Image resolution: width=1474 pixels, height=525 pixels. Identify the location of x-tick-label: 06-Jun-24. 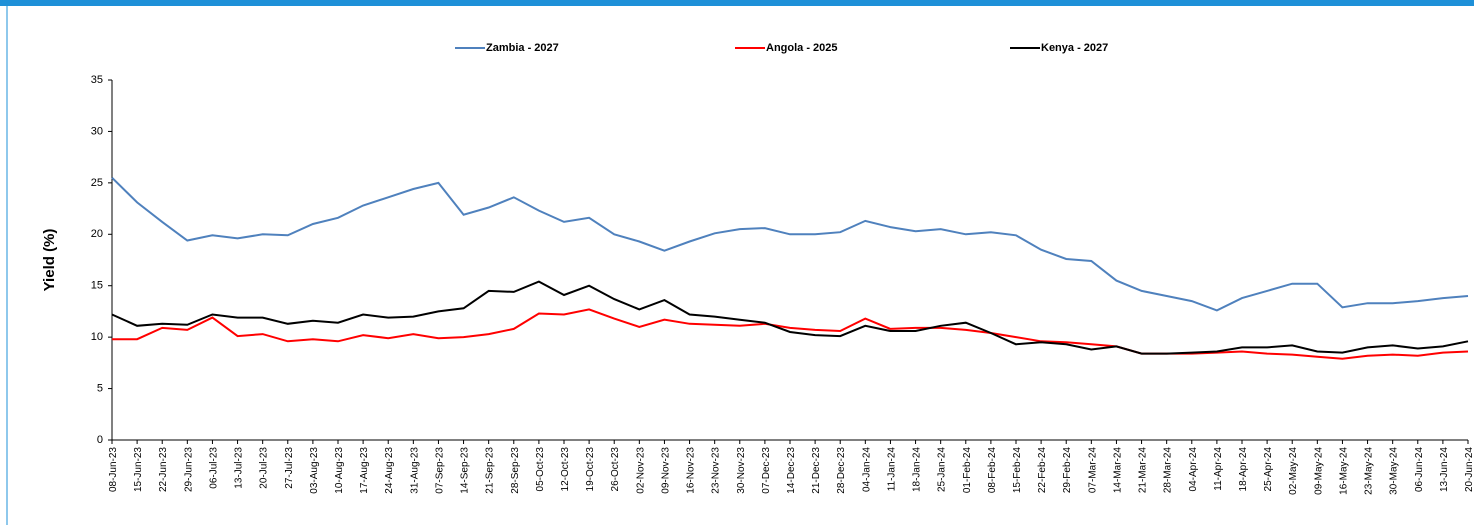
(1419, 469).